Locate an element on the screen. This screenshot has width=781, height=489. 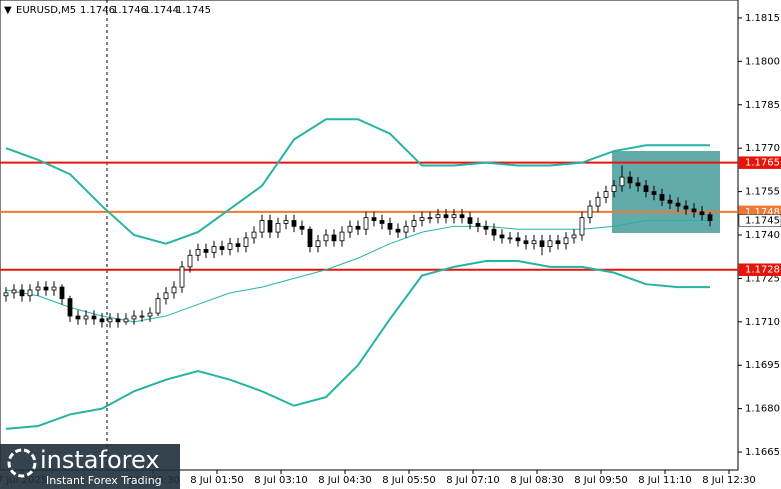
level-label: 1.1728 is located at coordinates (762, 270).